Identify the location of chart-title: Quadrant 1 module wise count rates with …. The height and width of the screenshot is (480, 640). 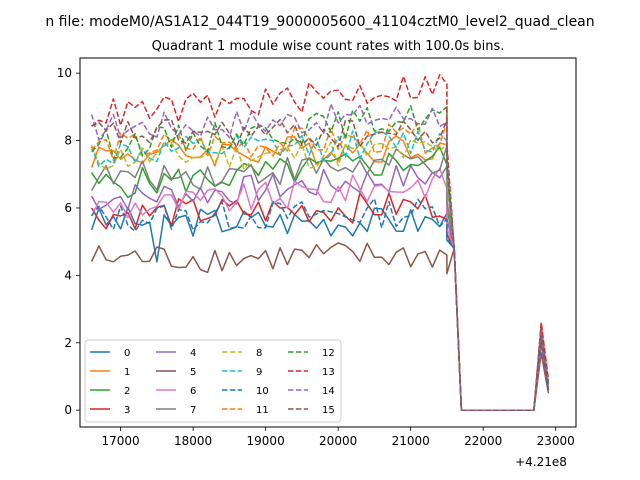
(328, 46).